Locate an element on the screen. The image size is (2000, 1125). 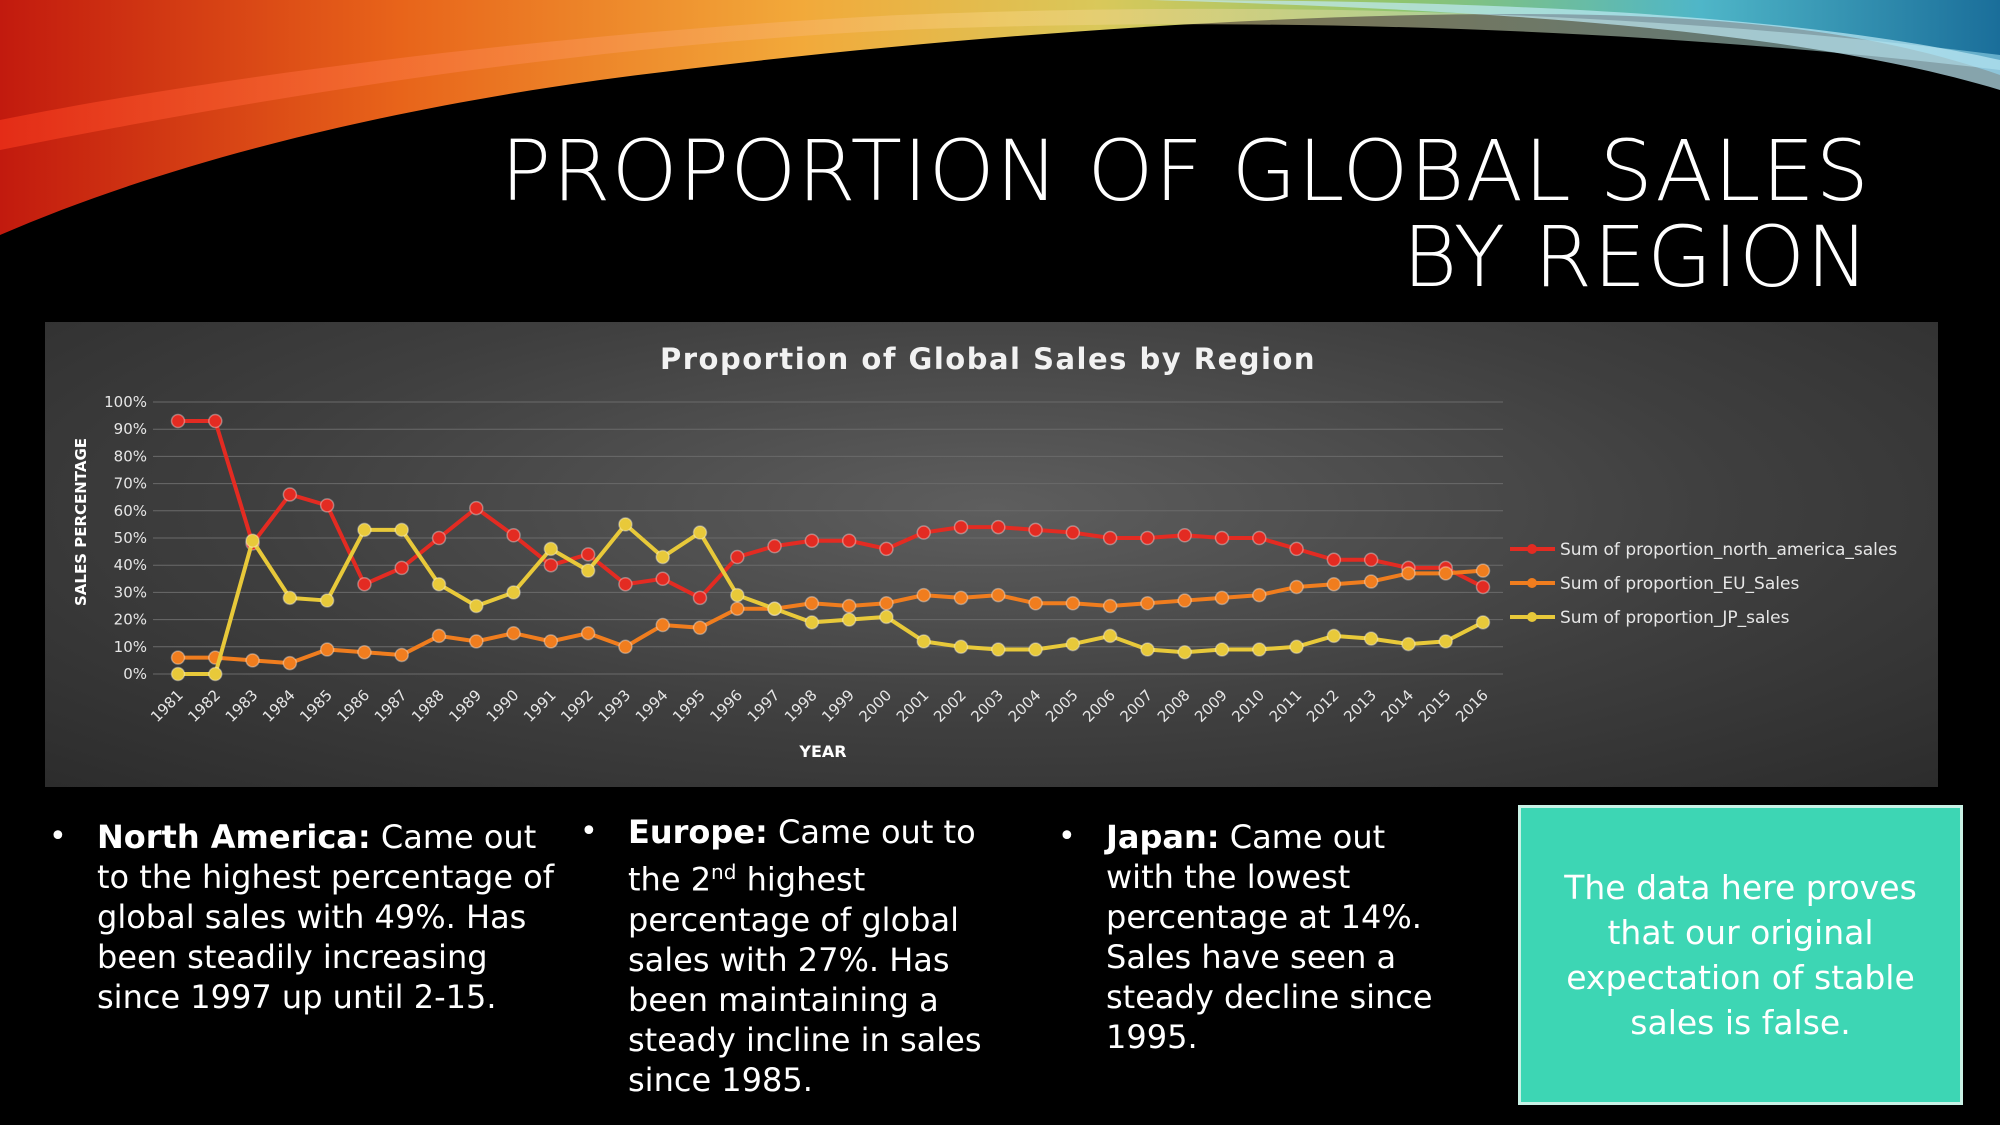
x-tick-label: 2004 is located at coordinates (1025, 706).